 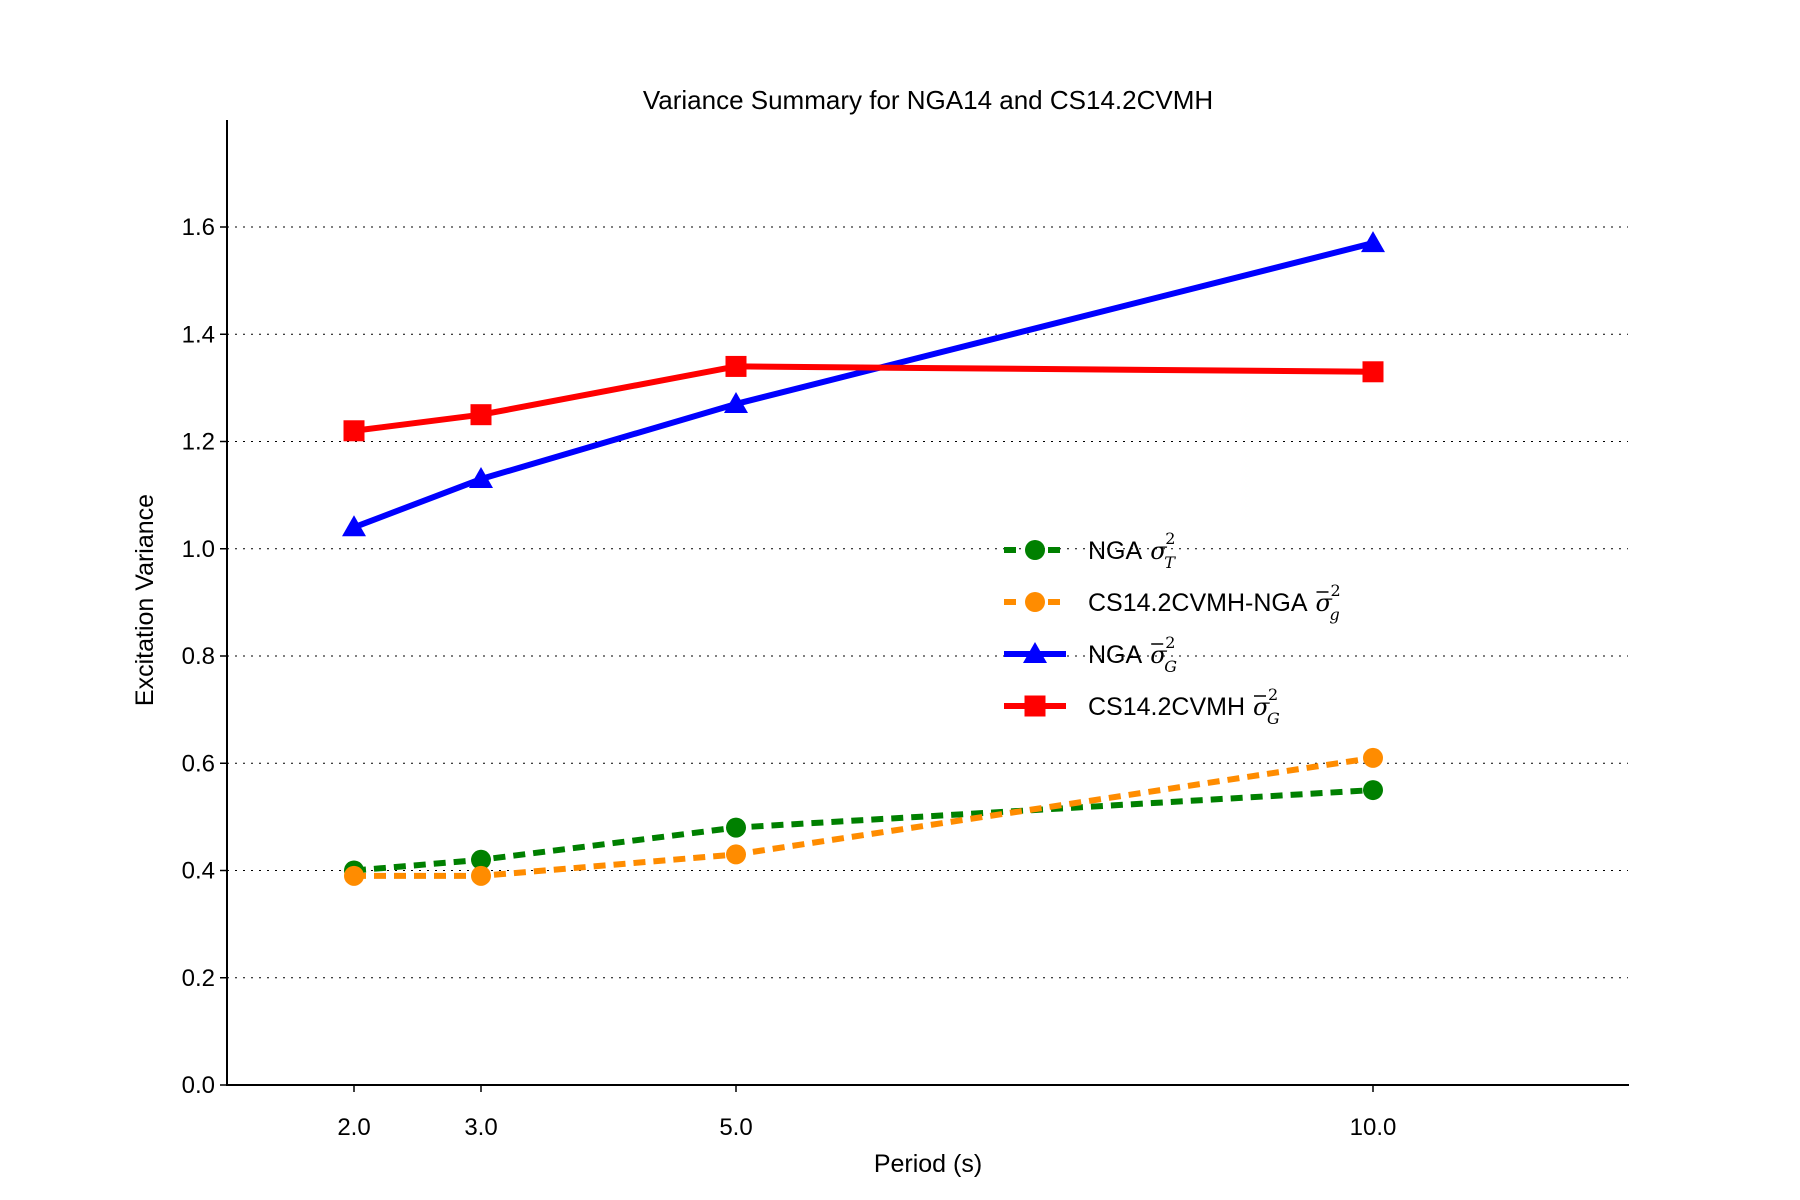 I want to click on legend-item-3: CS14.2CVMH σ2 G, so click(x=1142, y=706).